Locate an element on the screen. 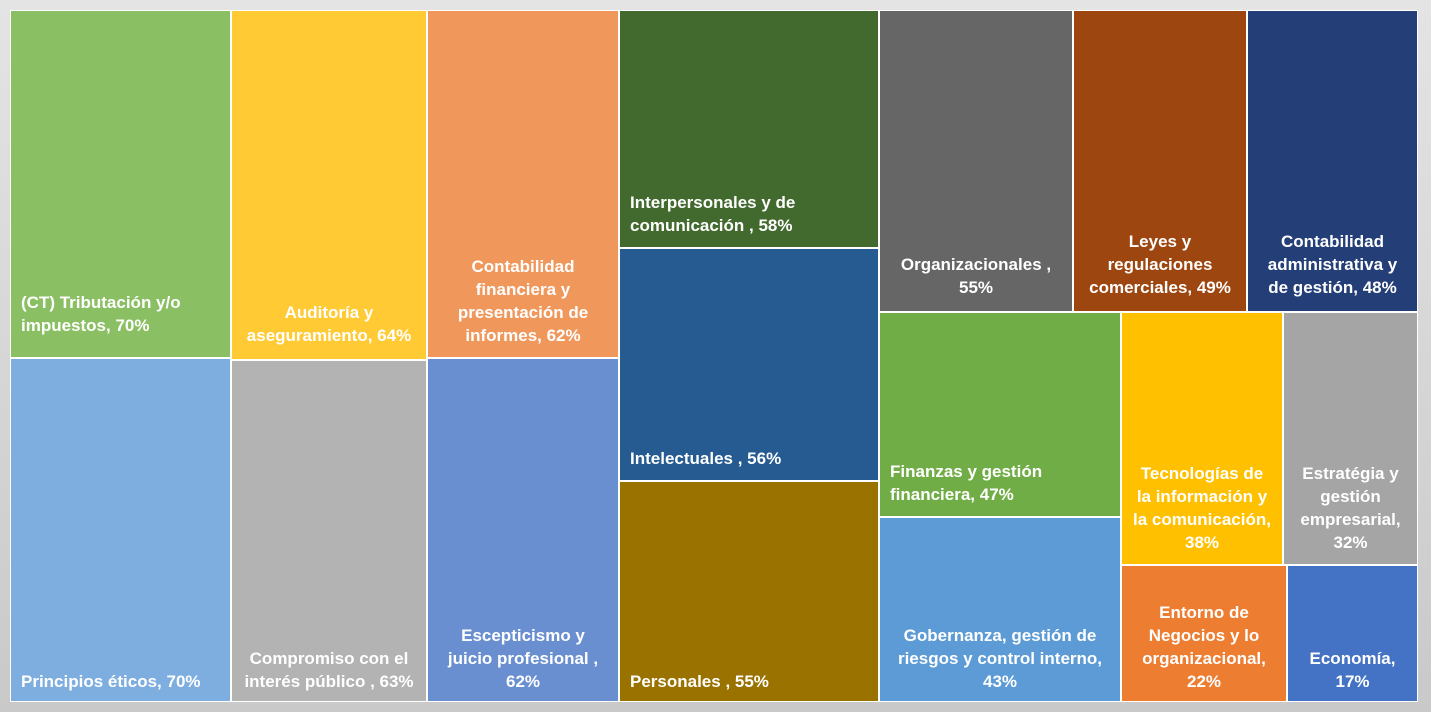 The width and height of the screenshot is (1431, 712). tile: Finanzas y gestión financiera, 47% is located at coordinates (1000, 414).